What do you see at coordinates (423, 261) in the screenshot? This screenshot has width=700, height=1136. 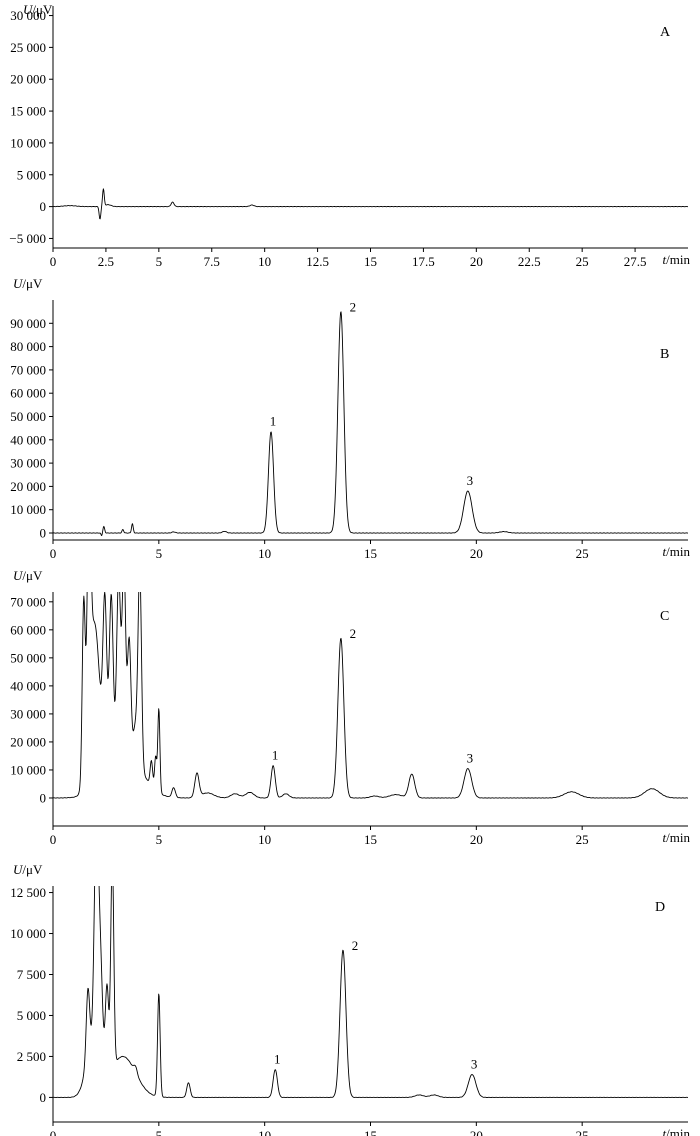 I see `x-tick-label: 17.5` at bounding box center [423, 261].